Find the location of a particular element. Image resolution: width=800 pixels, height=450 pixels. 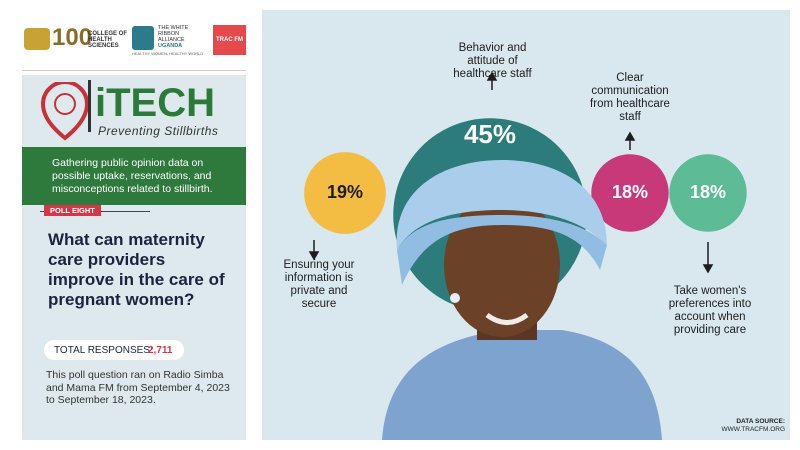

logo-crest is located at coordinates (37, 39).